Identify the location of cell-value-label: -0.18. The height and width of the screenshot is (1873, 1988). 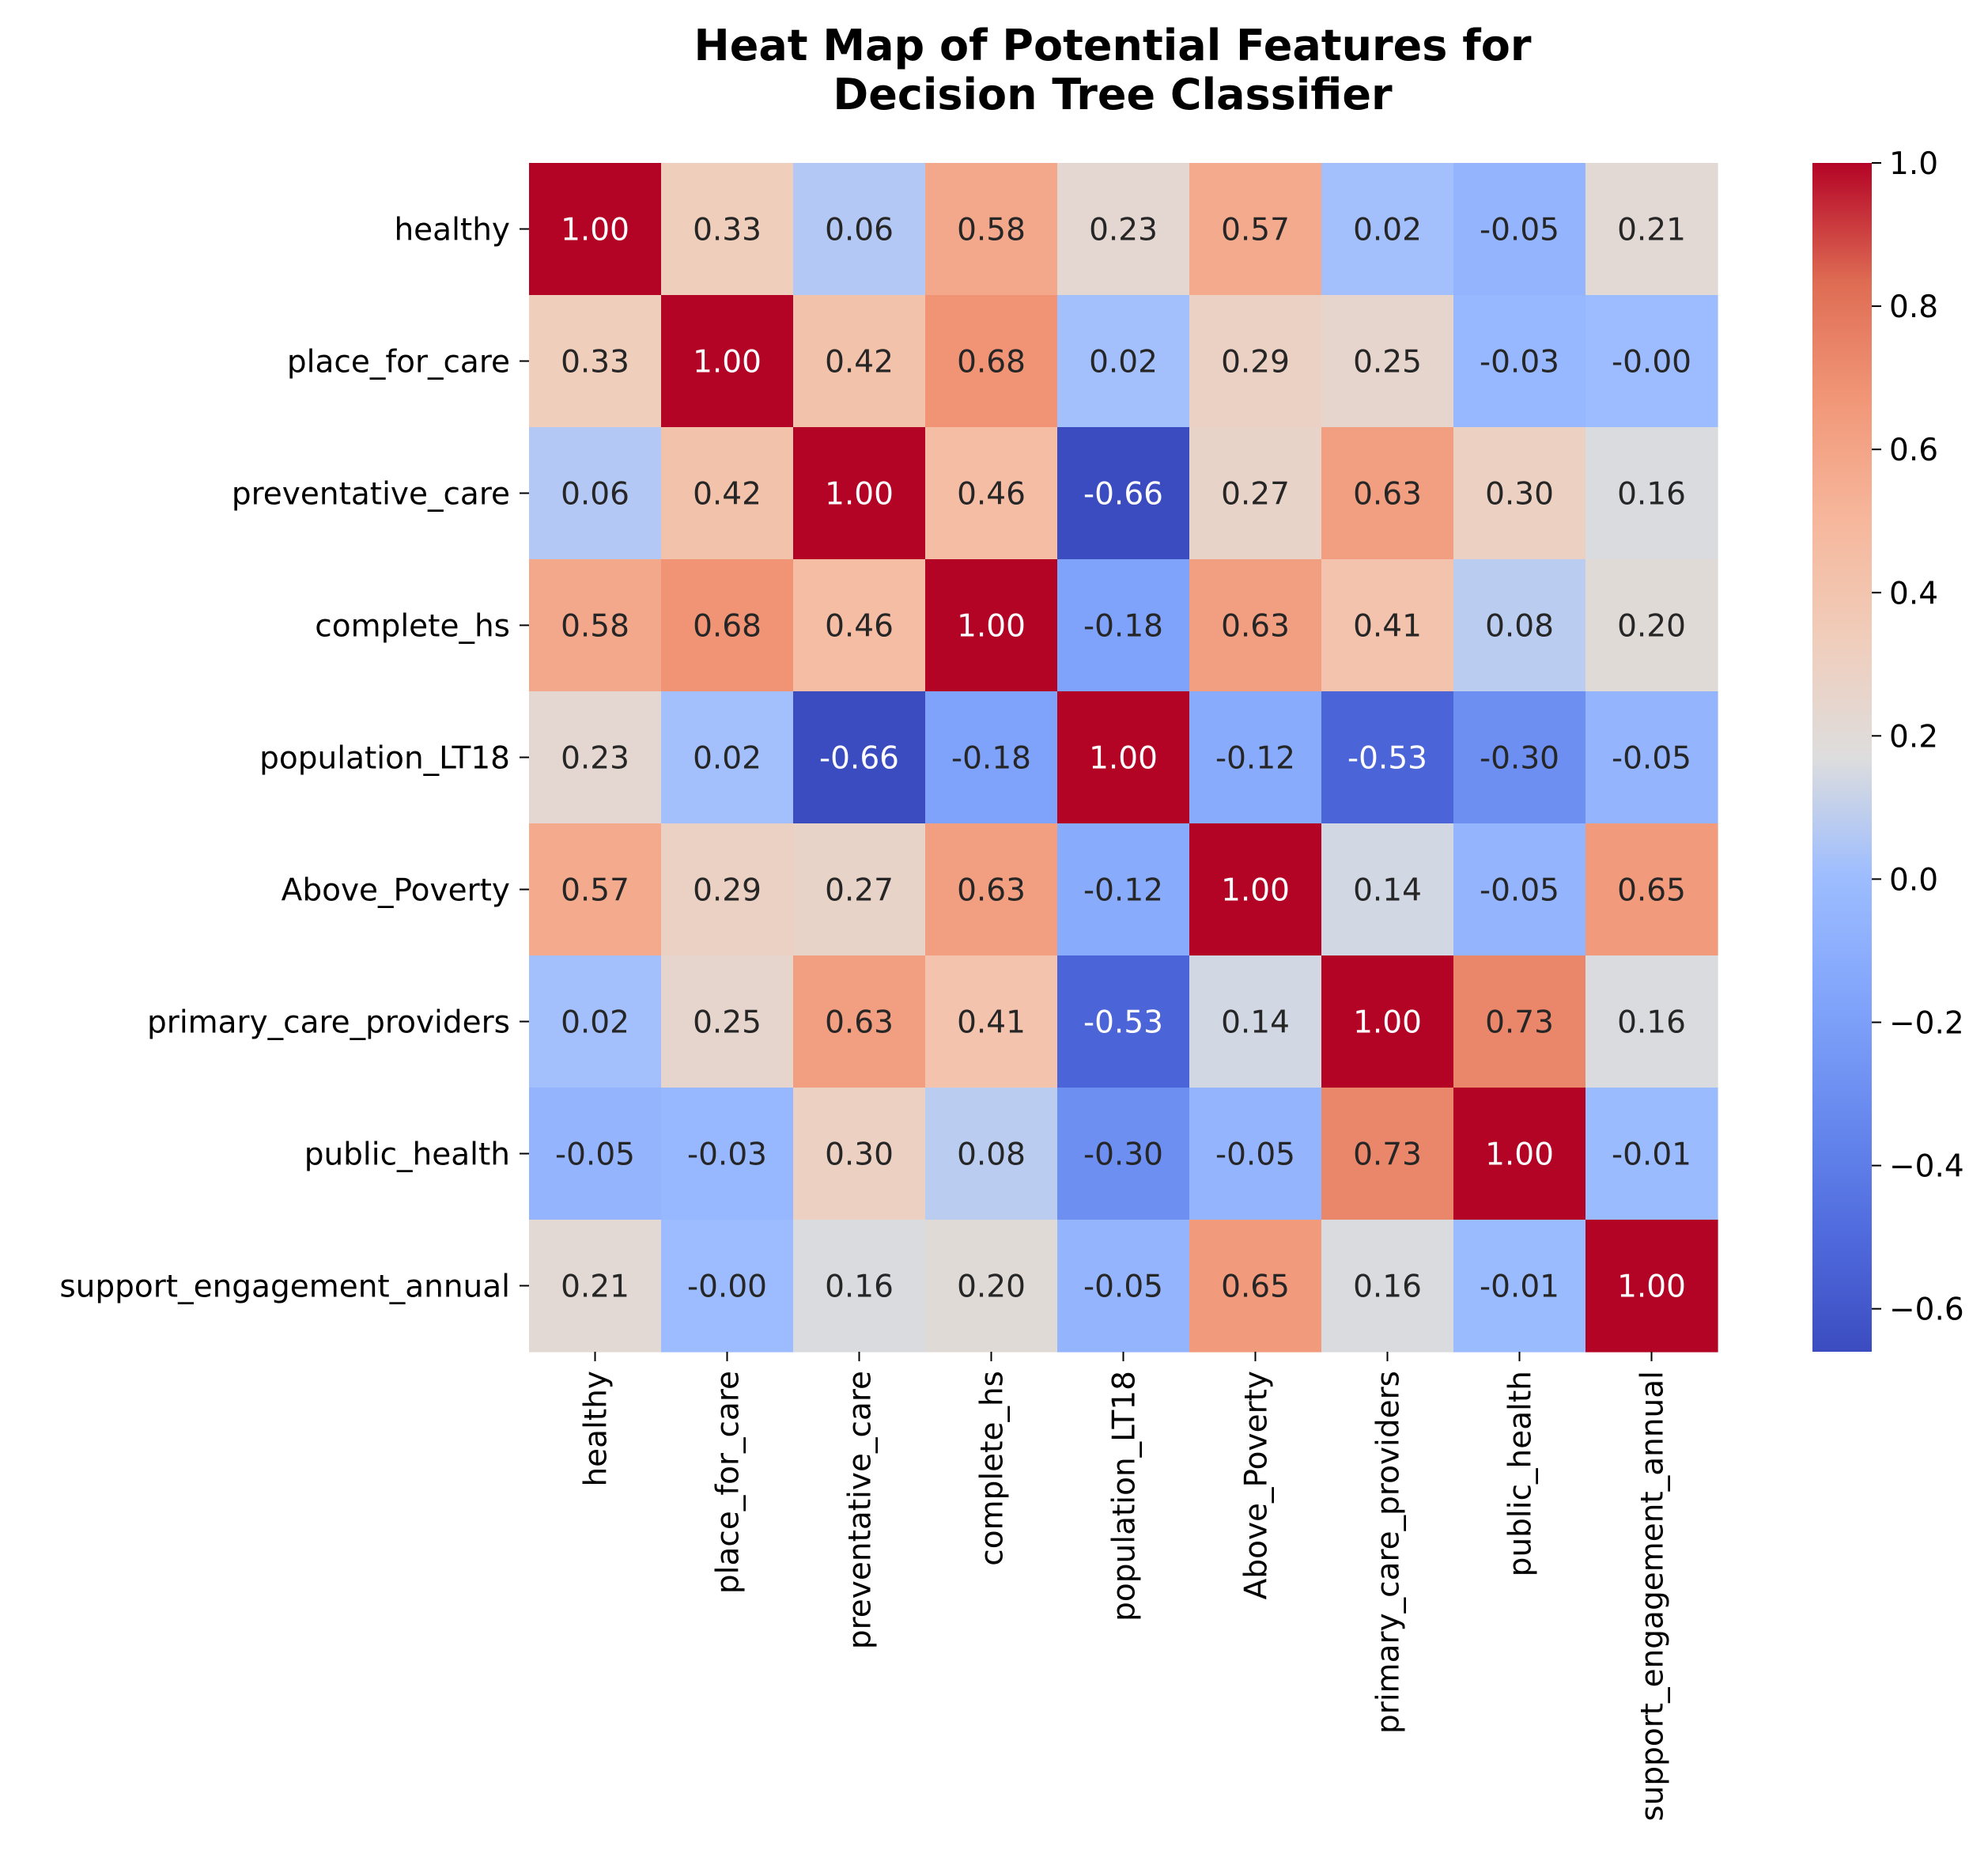
(1123, 627).